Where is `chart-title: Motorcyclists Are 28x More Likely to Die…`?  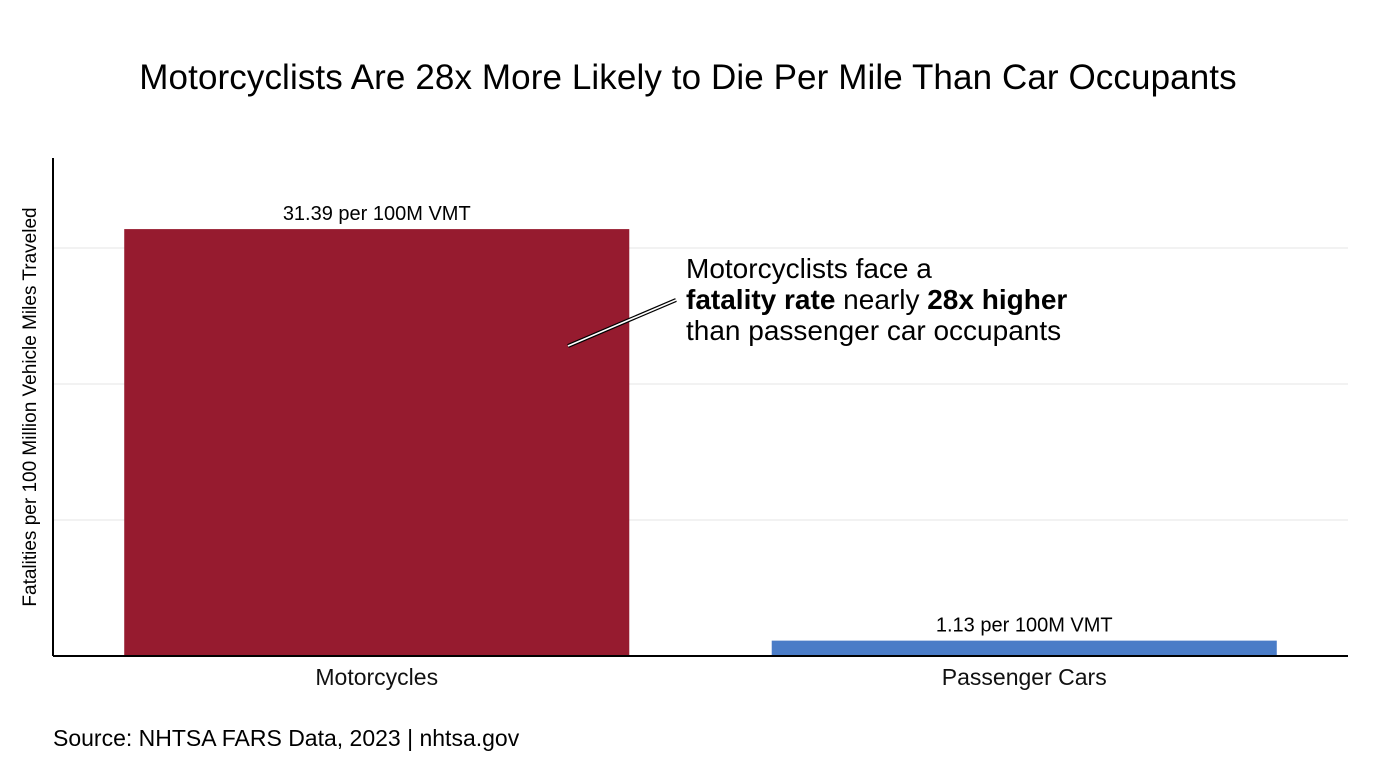 chart-title: Motorcyclists Are 28x More Likely to Die… is located at coordinates (688, 77).